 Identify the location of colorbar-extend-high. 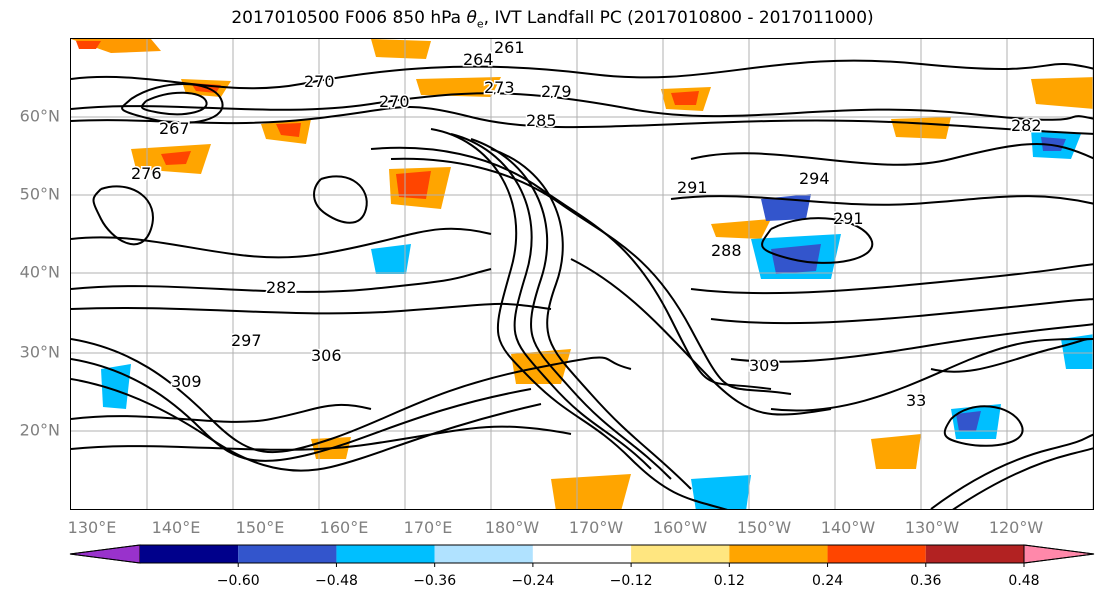
(1059, 554).